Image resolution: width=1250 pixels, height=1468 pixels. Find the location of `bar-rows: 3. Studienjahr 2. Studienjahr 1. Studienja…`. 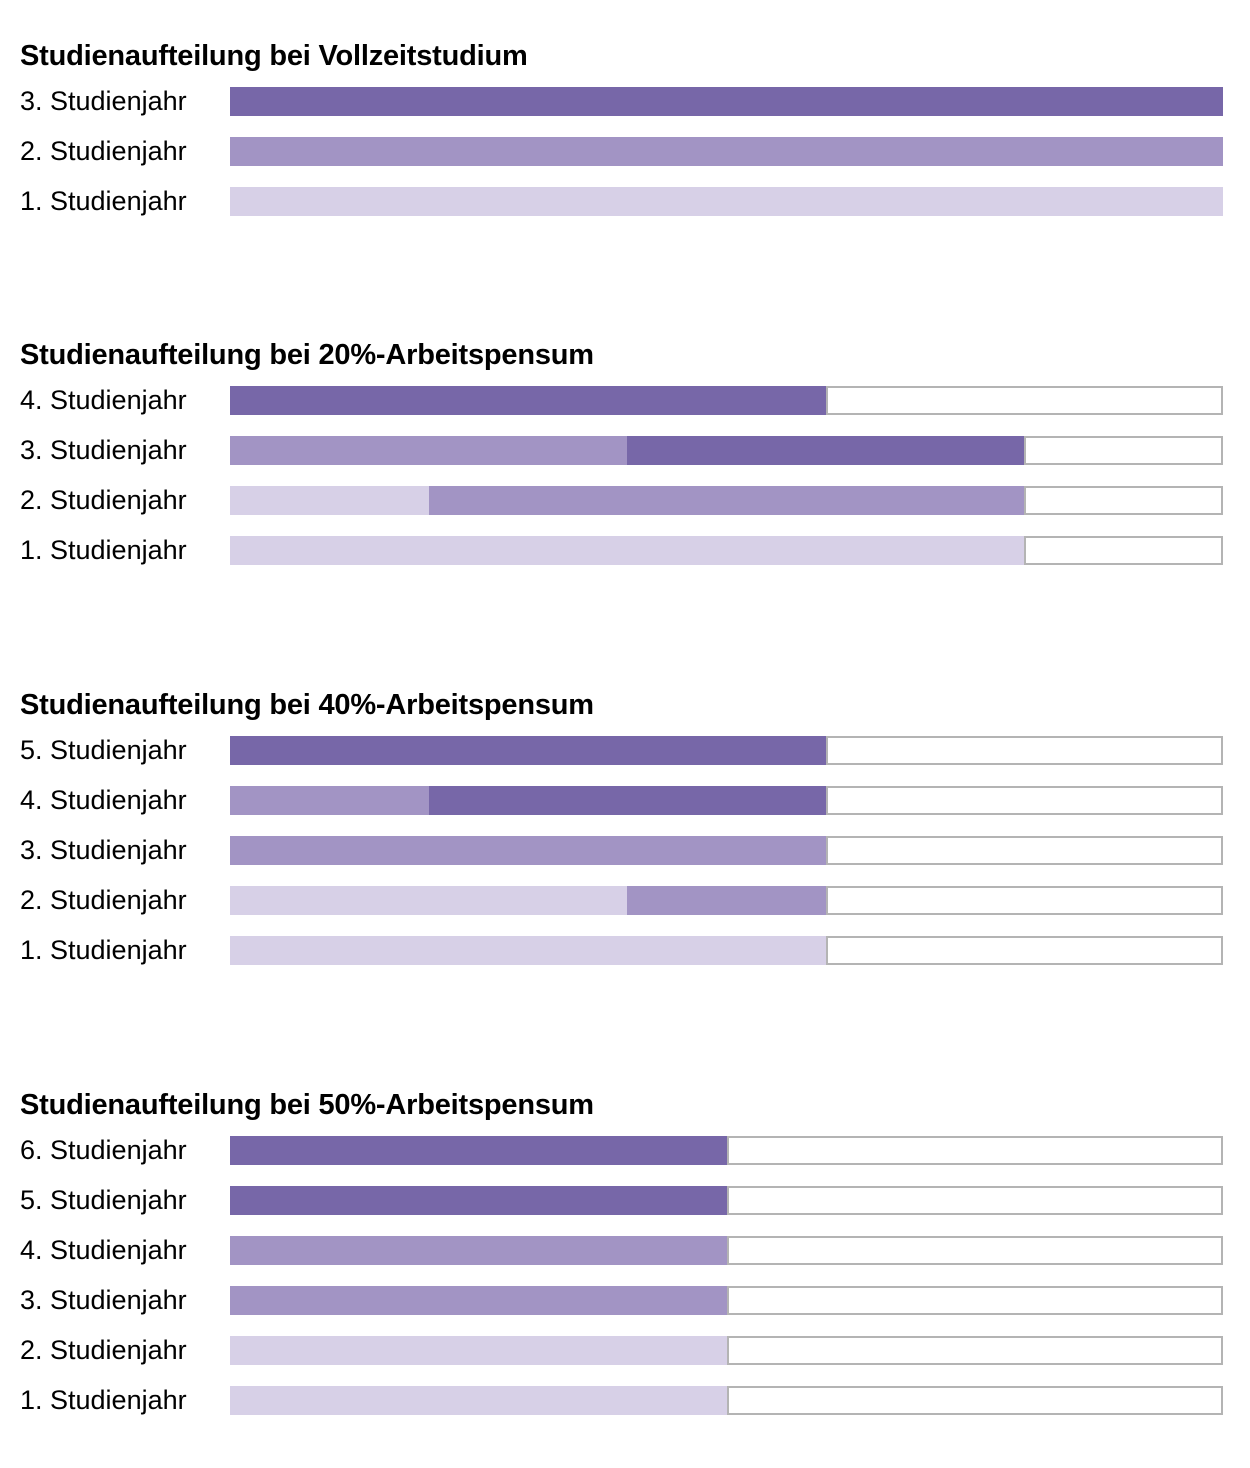

bar-rows: 3. Studienjahr 2. Studienjahr 1. Studienja… is located at coordinates (625, 162).